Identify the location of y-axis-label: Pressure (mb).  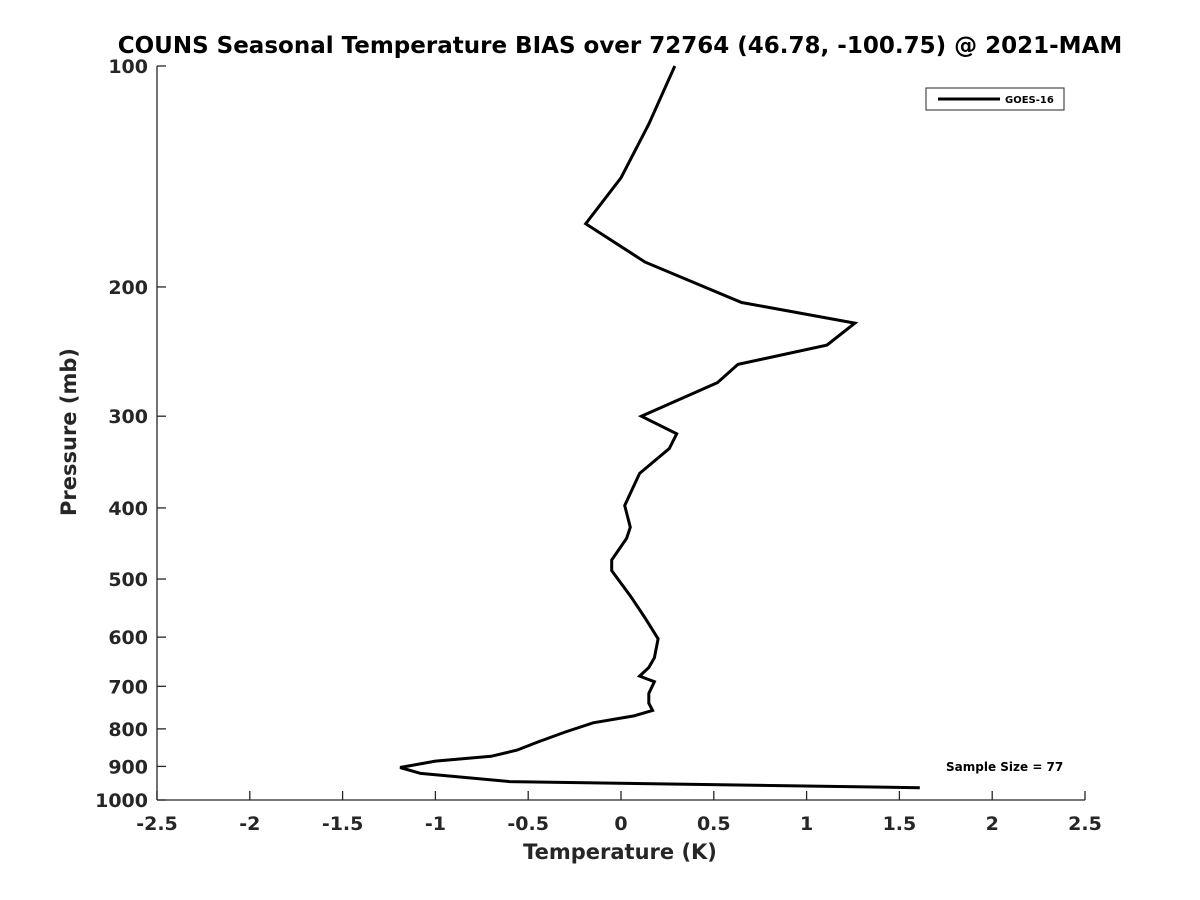
(69, 432).